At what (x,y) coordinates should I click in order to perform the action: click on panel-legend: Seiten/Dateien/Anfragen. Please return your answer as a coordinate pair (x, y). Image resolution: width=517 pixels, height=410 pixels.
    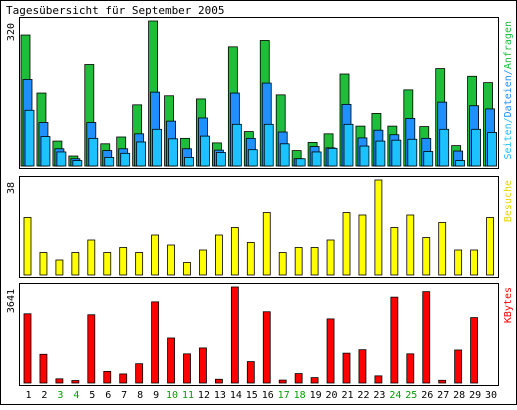
    Looking at the image, I should click on (508, 90).